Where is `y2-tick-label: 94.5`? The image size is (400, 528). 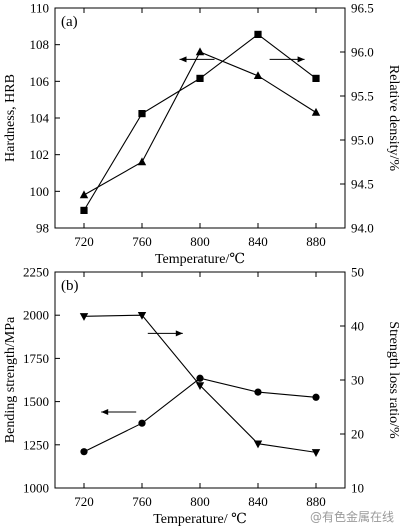 y2-tick-label: 94.5 is located at coordinates (362, 184).